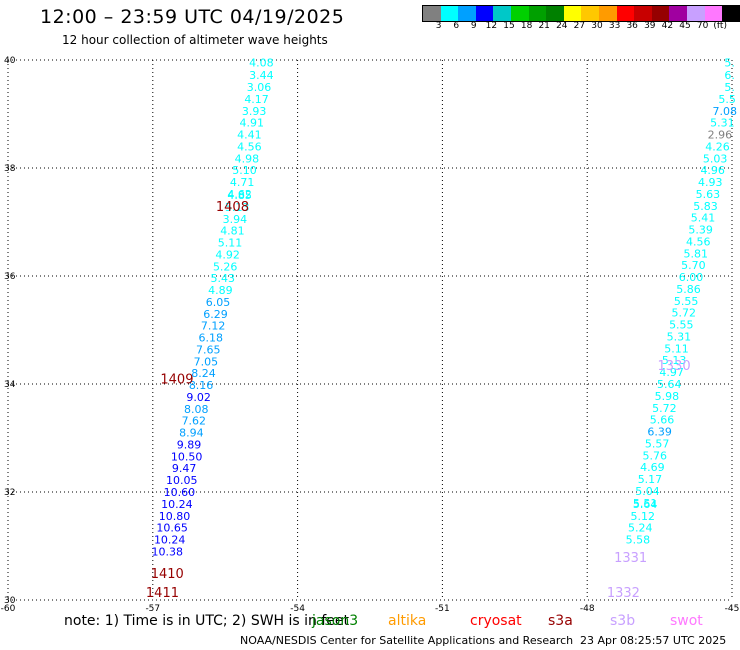 The height and width of the screenshot is (650, 740). What do you see at coordinates (251, 123) in the screenshot?
I see `wave-height-label: 4.91` at bounding box center [251, 123].